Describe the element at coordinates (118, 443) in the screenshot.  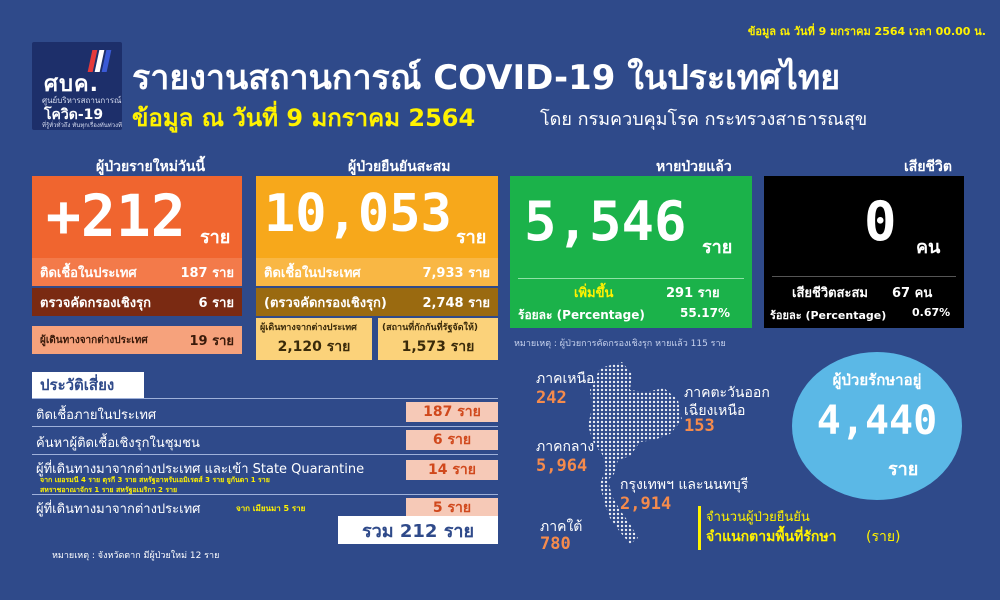
I see `risk-item-label: ค้นหาผู้ติดเชื้อเชิงรุกในชุมชน` at that location.